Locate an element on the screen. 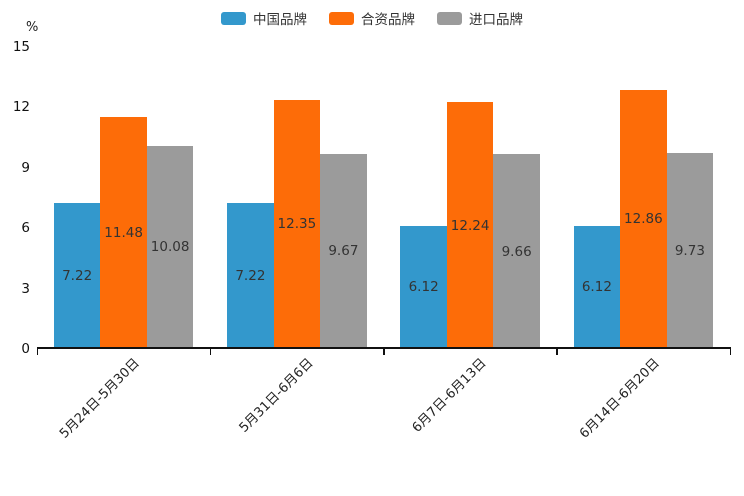 This screenshot has height=496, width=744. x-axis-line is located at coordinates (384, 348).